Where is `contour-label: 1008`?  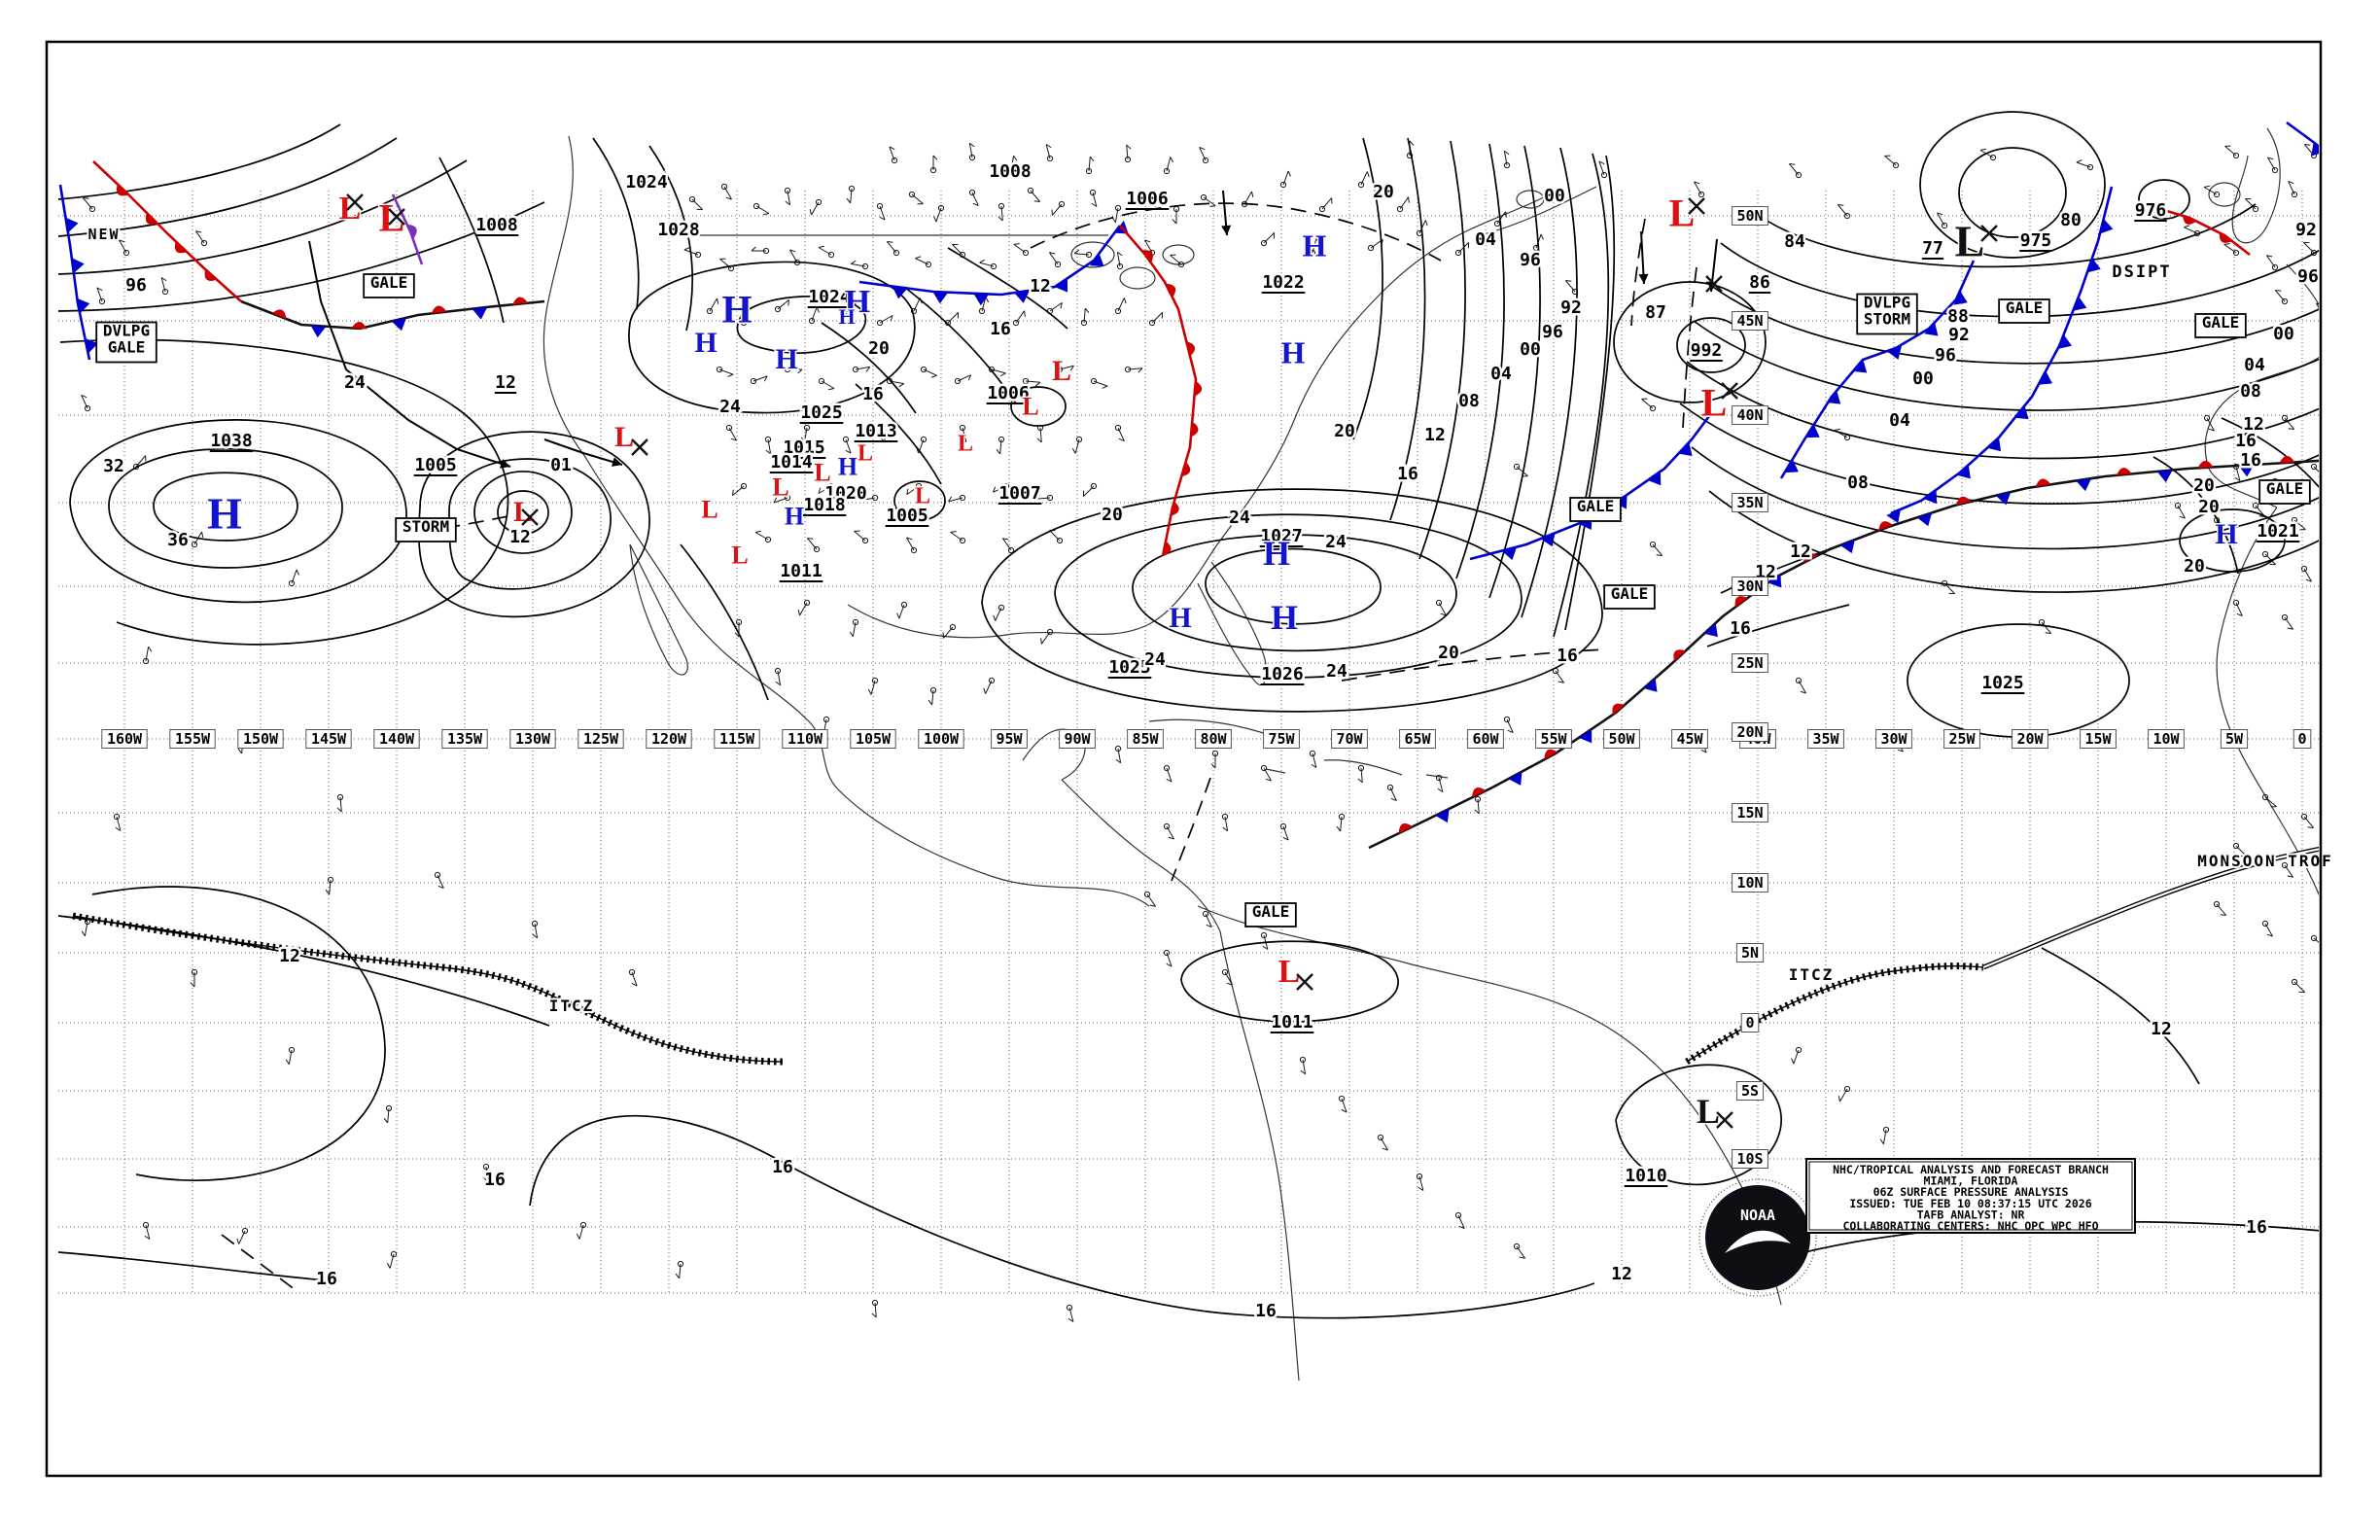 contour-label: 1008 is located at coordinates (496, 225).